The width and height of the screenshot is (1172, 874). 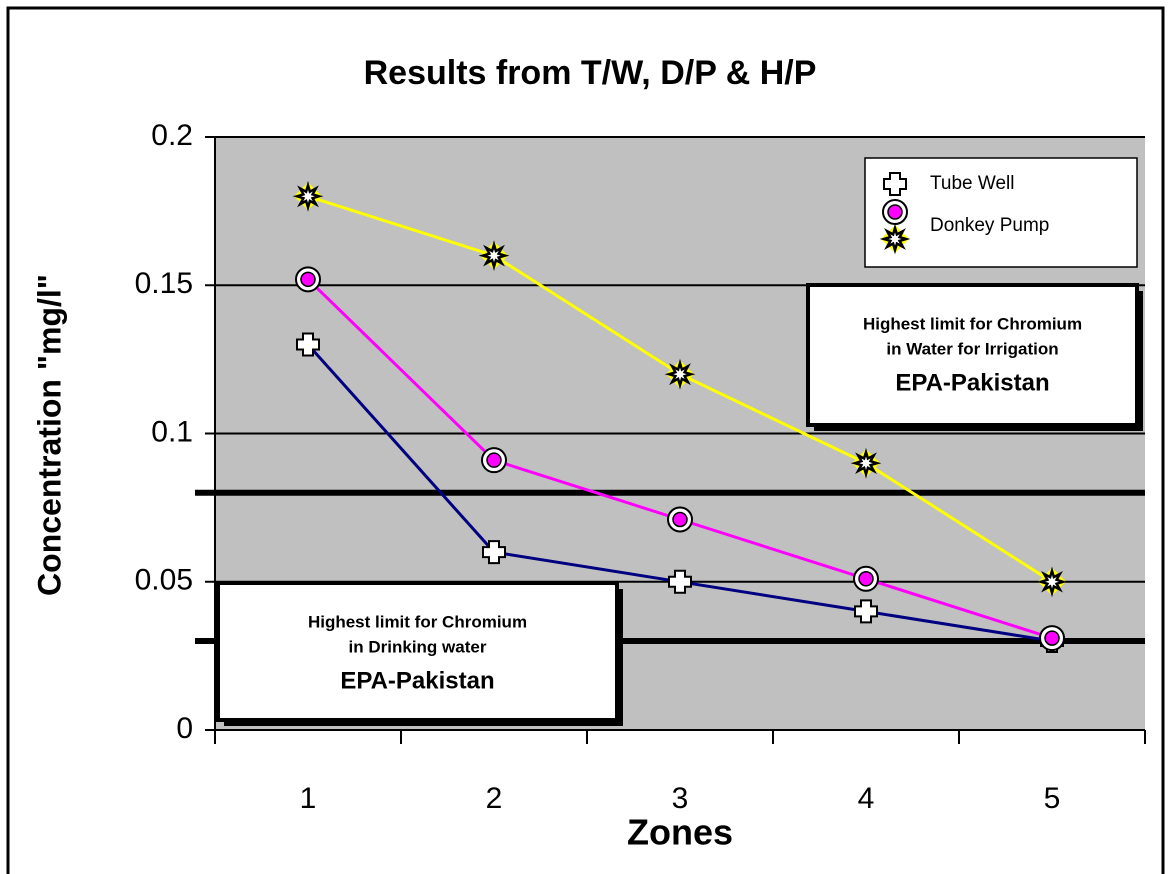 I want to click on legend-label: Tube Well, so click(x=972, y=183).